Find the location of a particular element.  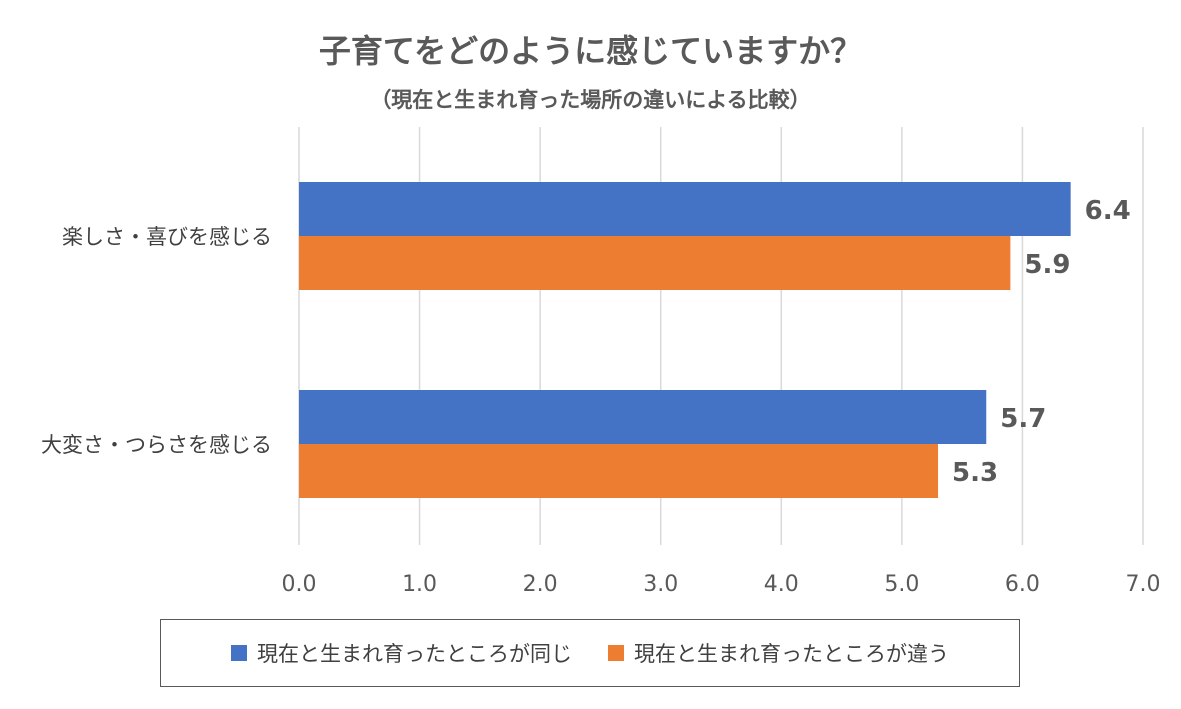

x-tick-label: 3.0 is located at coordinates (660, 584).